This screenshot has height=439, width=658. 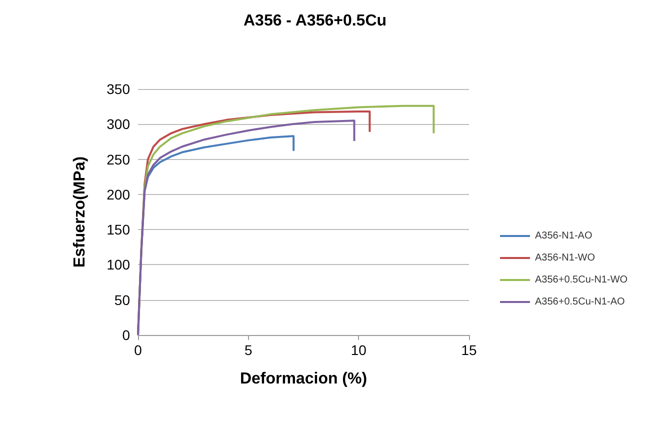 I want to click on y-tick-label: 50, so click(x=122, y=300).